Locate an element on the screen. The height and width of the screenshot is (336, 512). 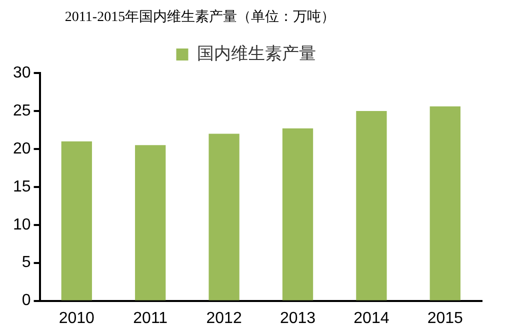
chart-title: 2011-2015年国内维生素产量（单位：万吨） is located at coordinates (200, 17).